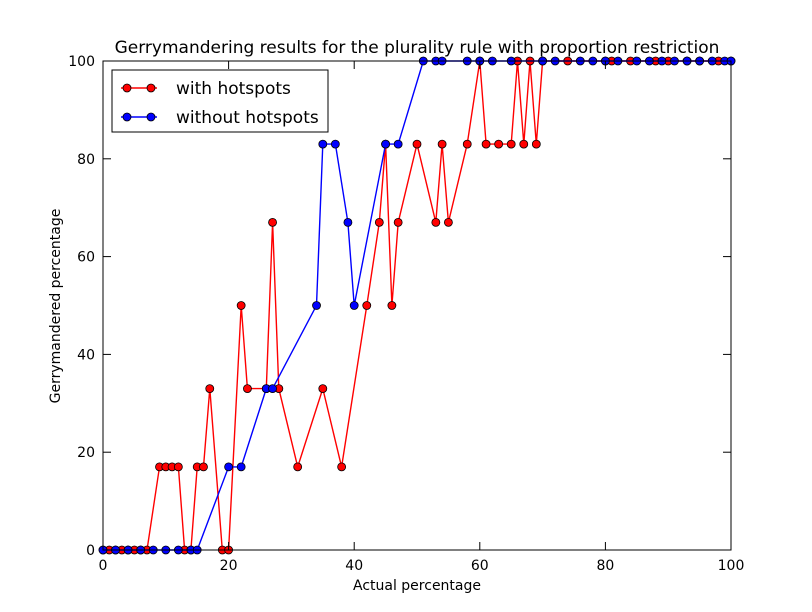 This screenshot has width=812, height=612. I want to click on y-tick-label: 0, so click(90, 551).